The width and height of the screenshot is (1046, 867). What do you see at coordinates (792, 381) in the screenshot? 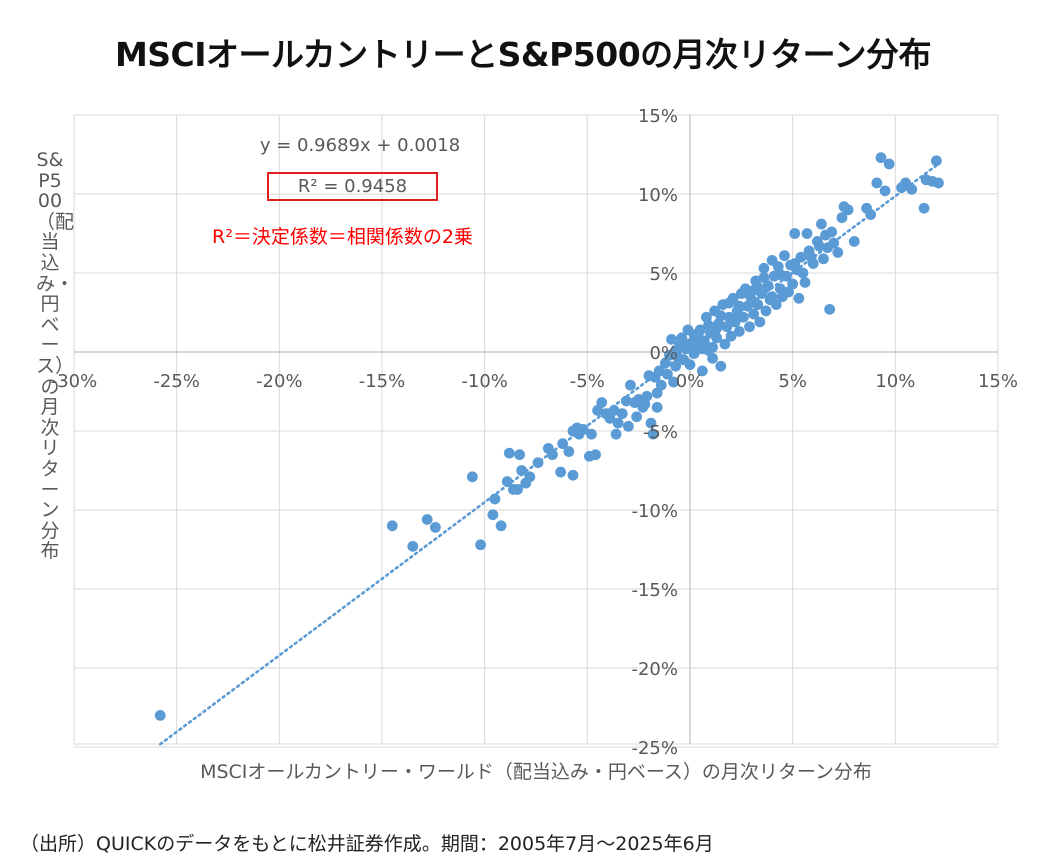
I see `x-tick-label: 5%` at bounding box center [792, 381].